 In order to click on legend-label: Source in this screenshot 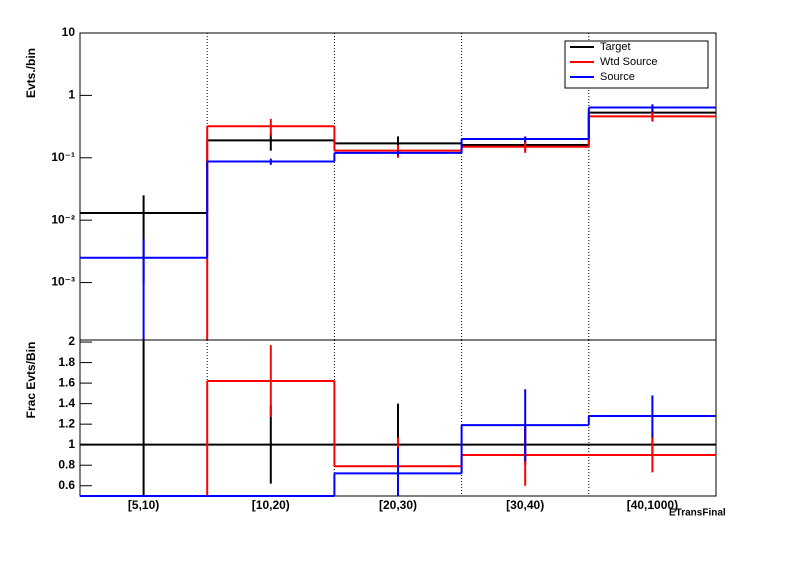, I will do `click(617, 77)`.